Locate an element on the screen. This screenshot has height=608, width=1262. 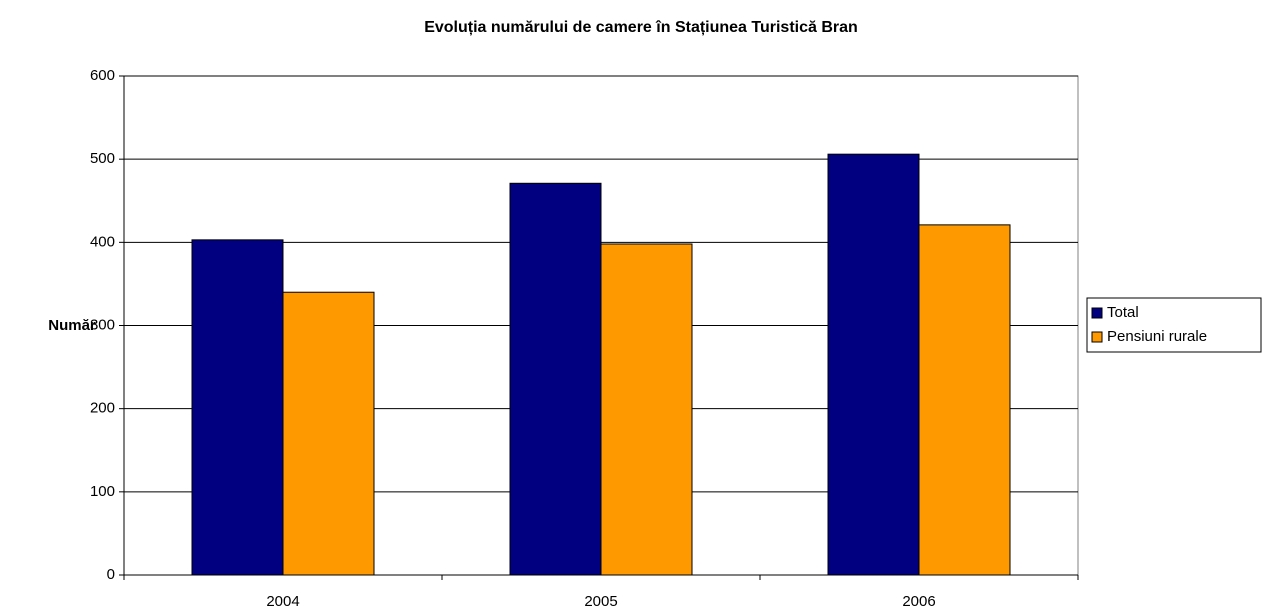
y-axis-label: Număr is located at coordinates (72, 325).